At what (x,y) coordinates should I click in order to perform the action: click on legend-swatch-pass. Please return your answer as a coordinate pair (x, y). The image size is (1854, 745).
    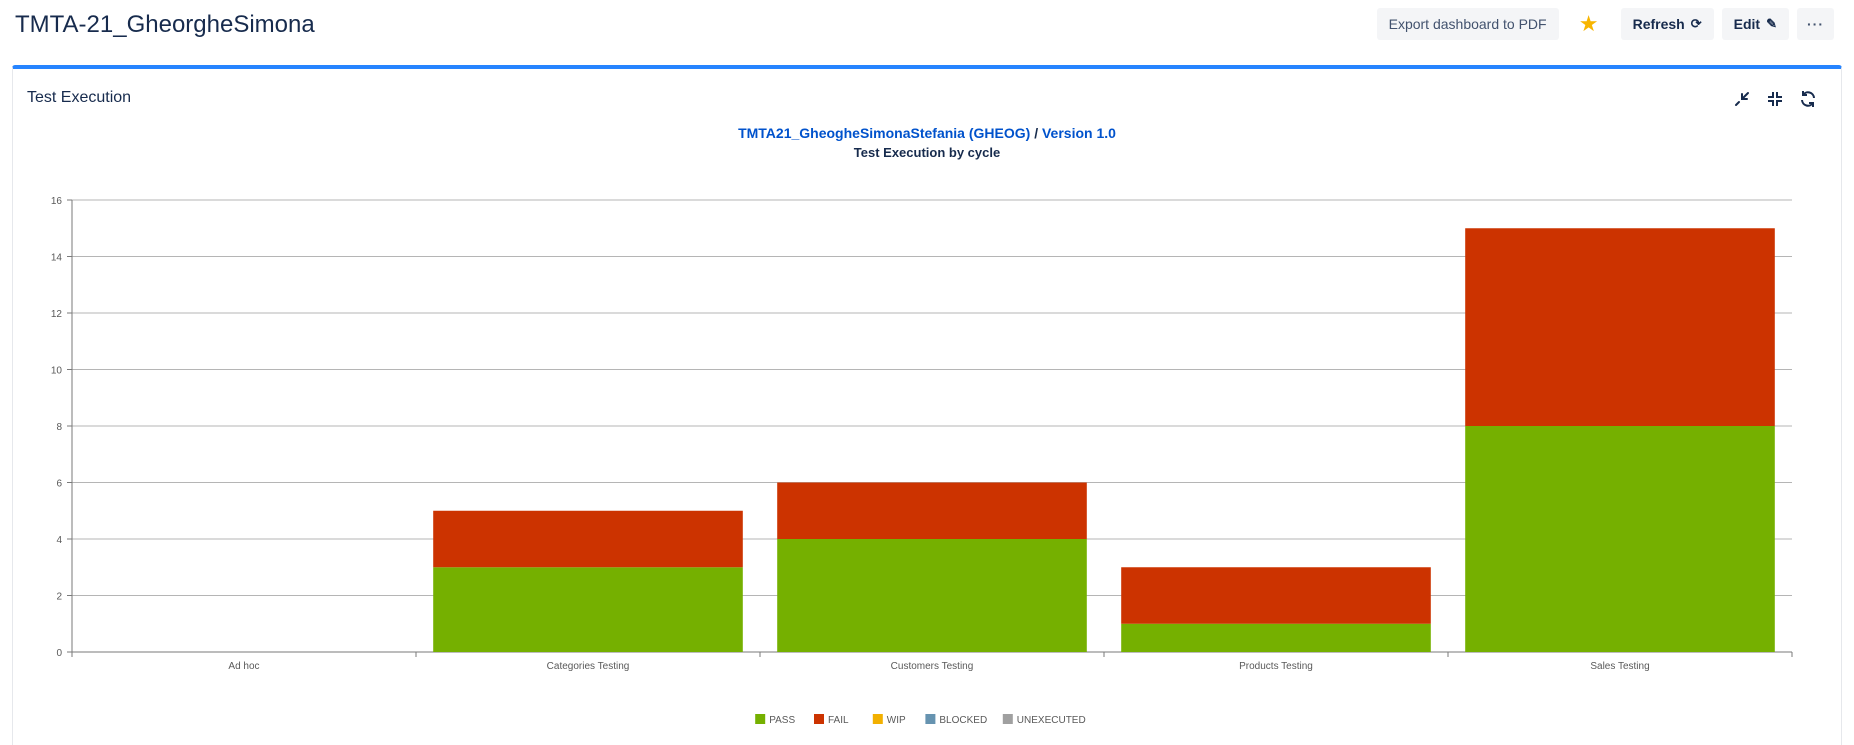
    Looking at the image, I should click on (760, 719).